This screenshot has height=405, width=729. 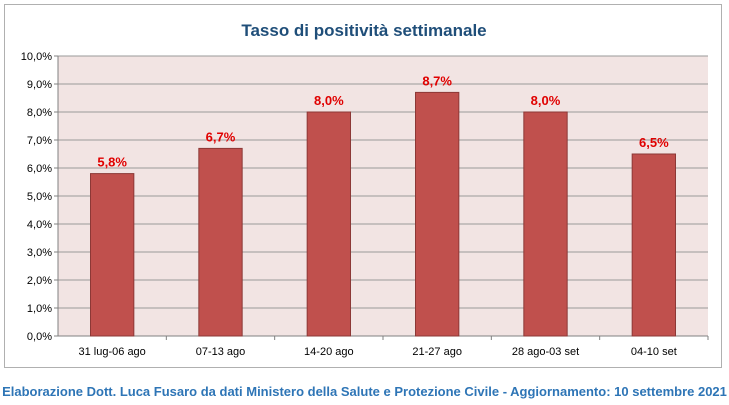 What do you see at coordinates (437, 80) in the screenshot?
I see `data-label: 8,7%` at bounding box center [437, 80].